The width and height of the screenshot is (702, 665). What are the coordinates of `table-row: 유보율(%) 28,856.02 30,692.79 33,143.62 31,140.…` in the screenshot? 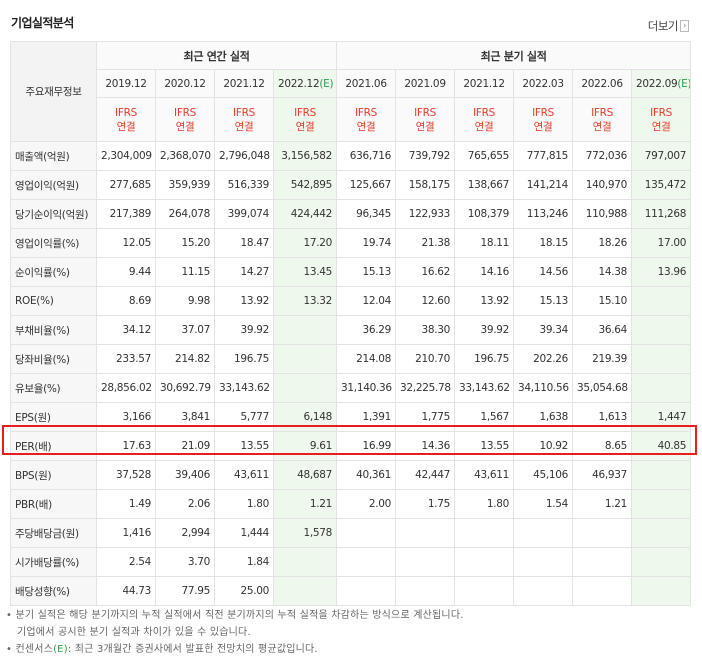 It's located at (351, 388).